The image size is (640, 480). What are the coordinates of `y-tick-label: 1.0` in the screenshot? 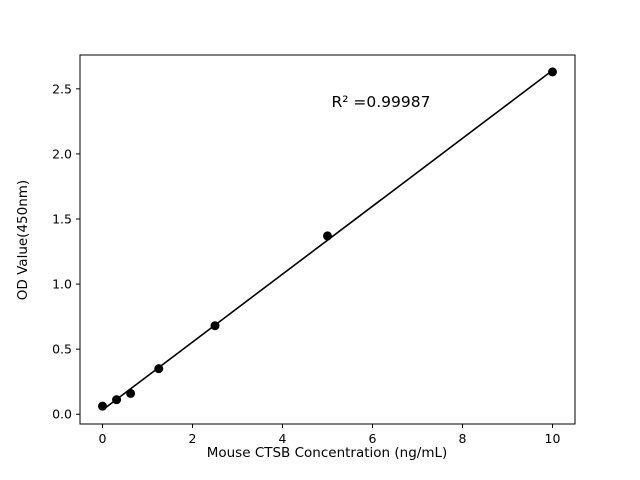 It's located at (62, 284).